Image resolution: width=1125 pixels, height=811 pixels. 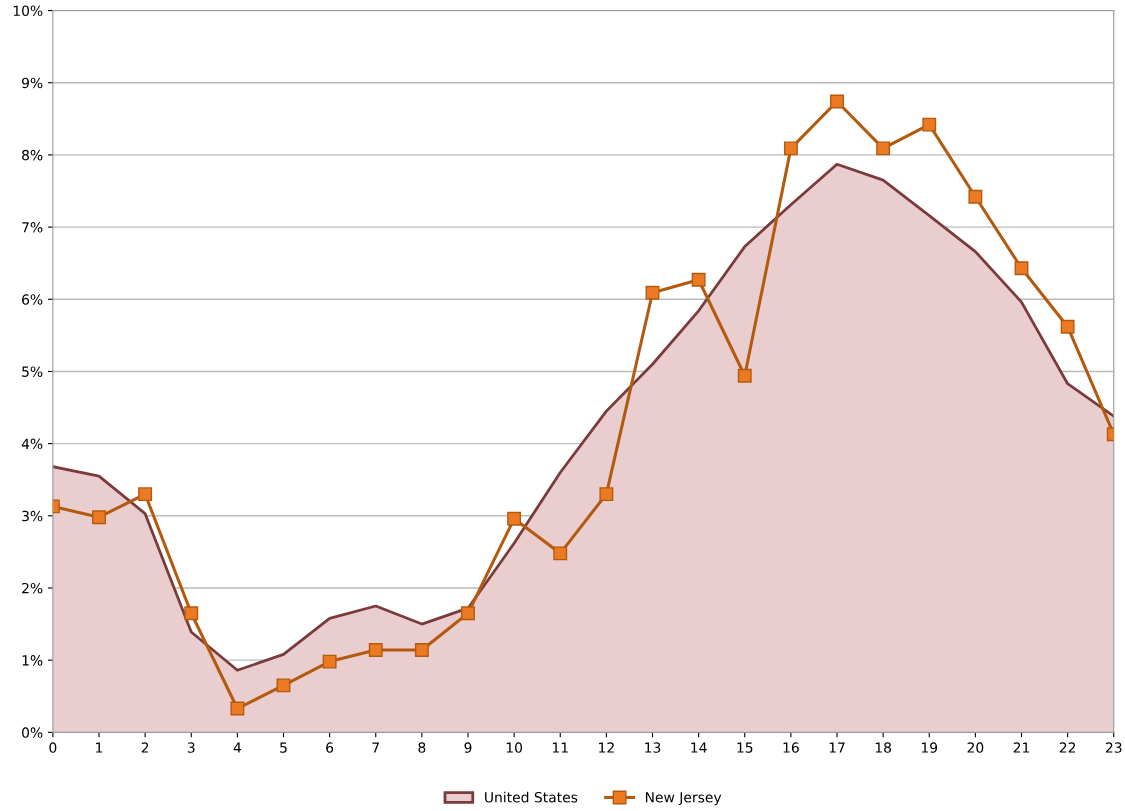 I want to click on x-tick-label: 17, so click(x=837, y=747).